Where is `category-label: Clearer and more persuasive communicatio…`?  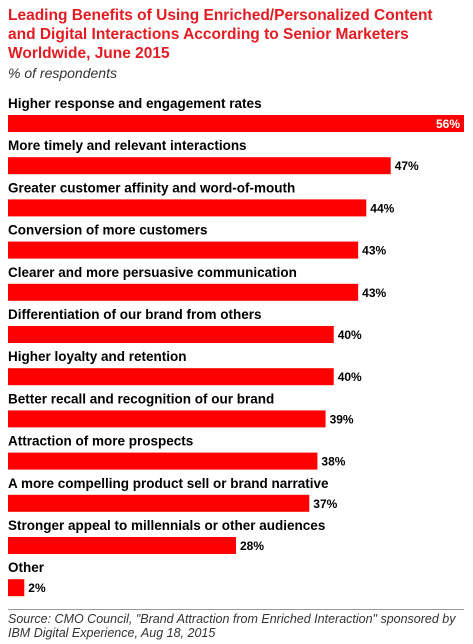
category-label: Clearer and more persuasive communicatio… is located at coordinates (152, 272).